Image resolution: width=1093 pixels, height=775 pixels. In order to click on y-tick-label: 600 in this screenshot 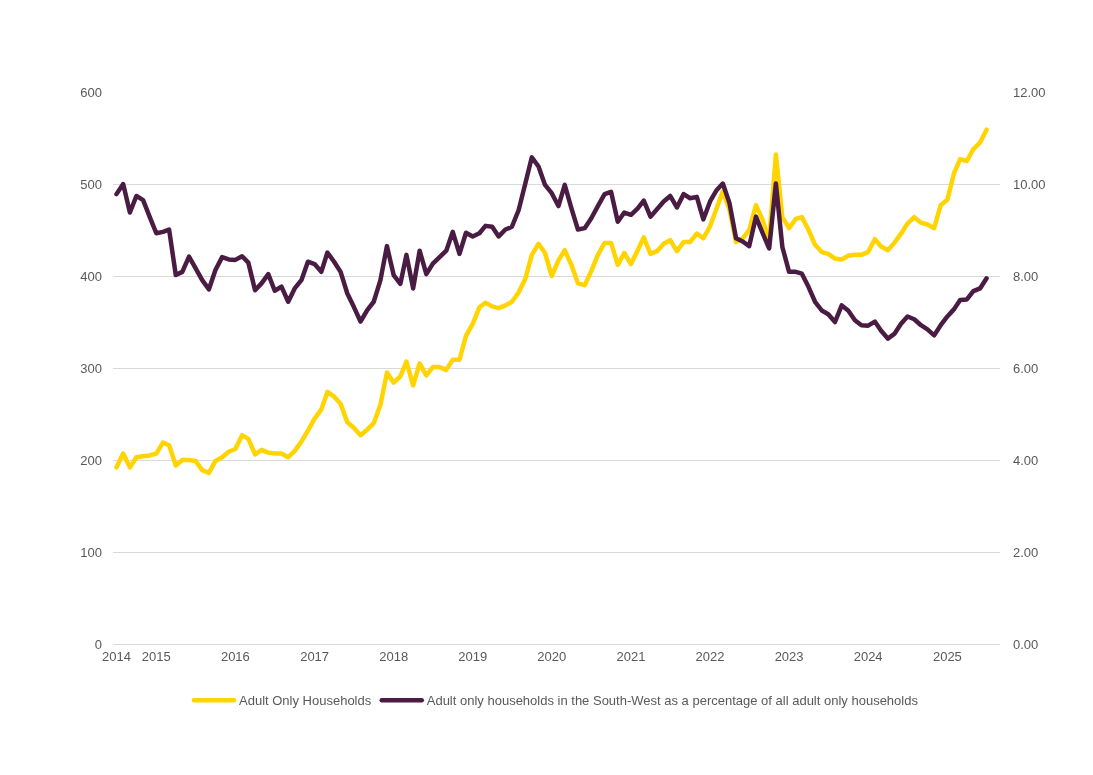, I will do `click(91, 92)`.